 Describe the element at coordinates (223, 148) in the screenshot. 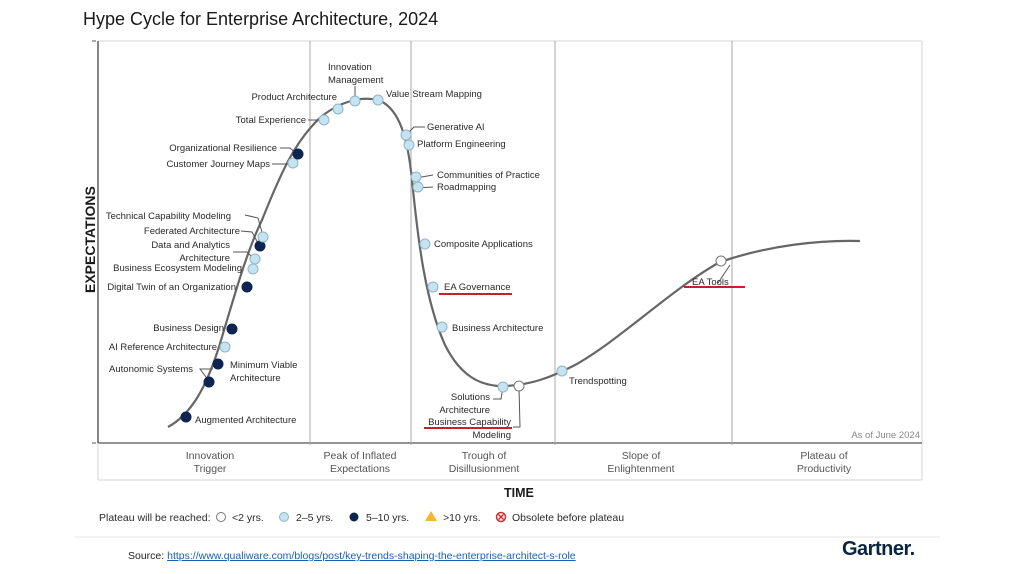

I see `tech-label: Organizational Resilience` at that location.